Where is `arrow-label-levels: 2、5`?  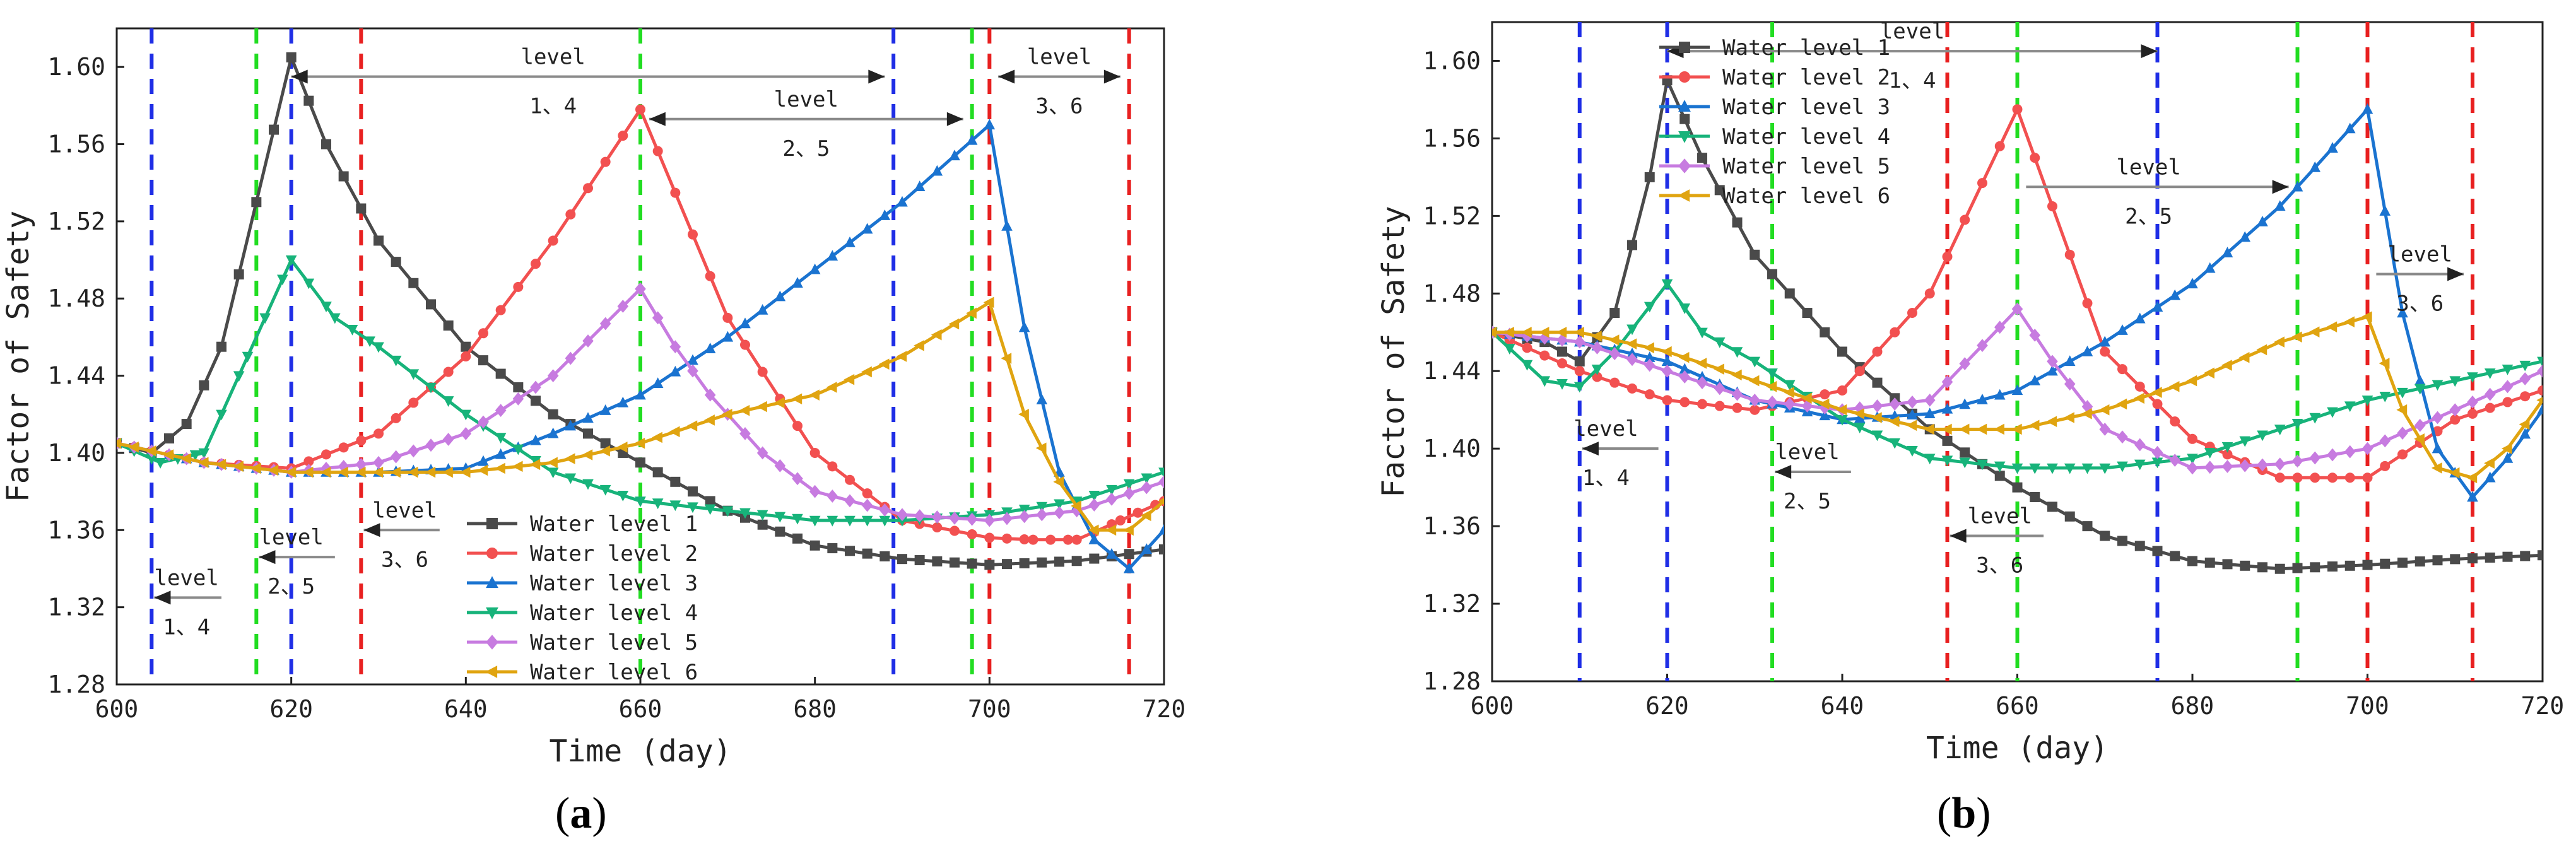 arrow-label-levels: 2、5 is located at coordinates (1807, 501).